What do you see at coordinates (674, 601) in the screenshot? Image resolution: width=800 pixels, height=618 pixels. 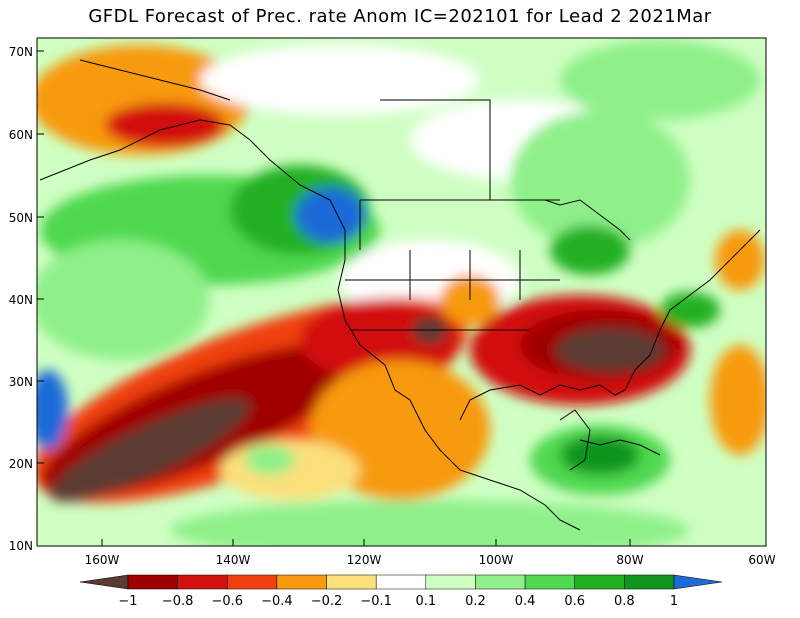 I see `colorbar-label: 1` at bounding box center [674, 601].